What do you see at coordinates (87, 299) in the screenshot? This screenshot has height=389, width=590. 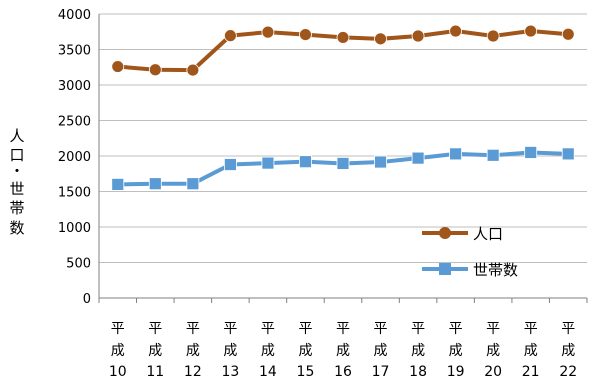 I see `y-tick-label: 0` at bounding box center [87, 299].